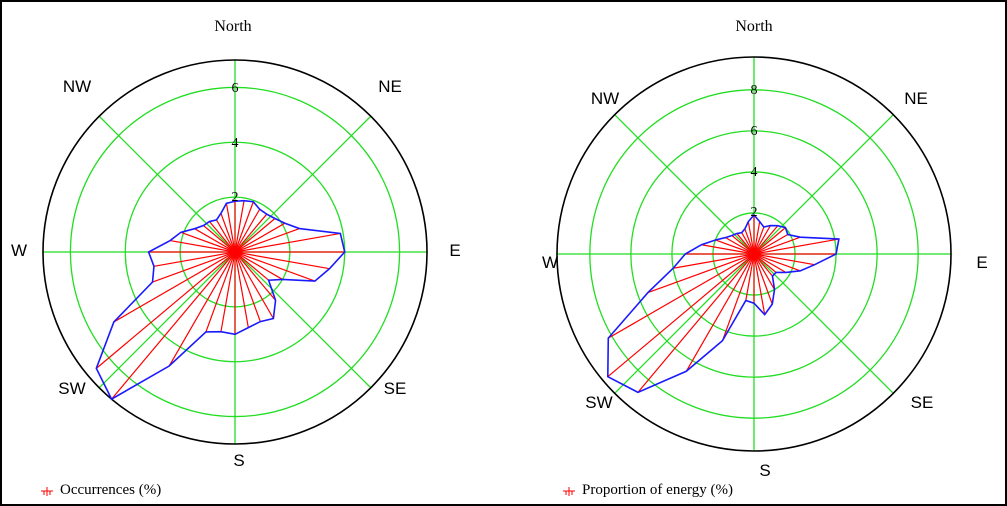  I want to click on right-label-s: S, so click(765, 470).